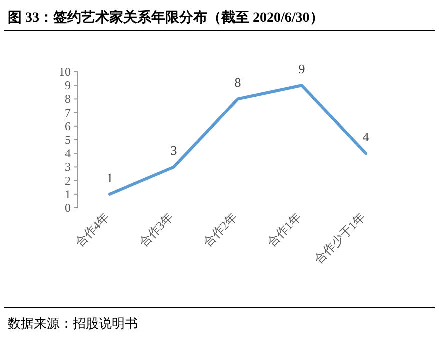 Image resolution: width=439 pixels, height=343 pixels. I want to click on y-tick-label: 2, so click(68, 181).